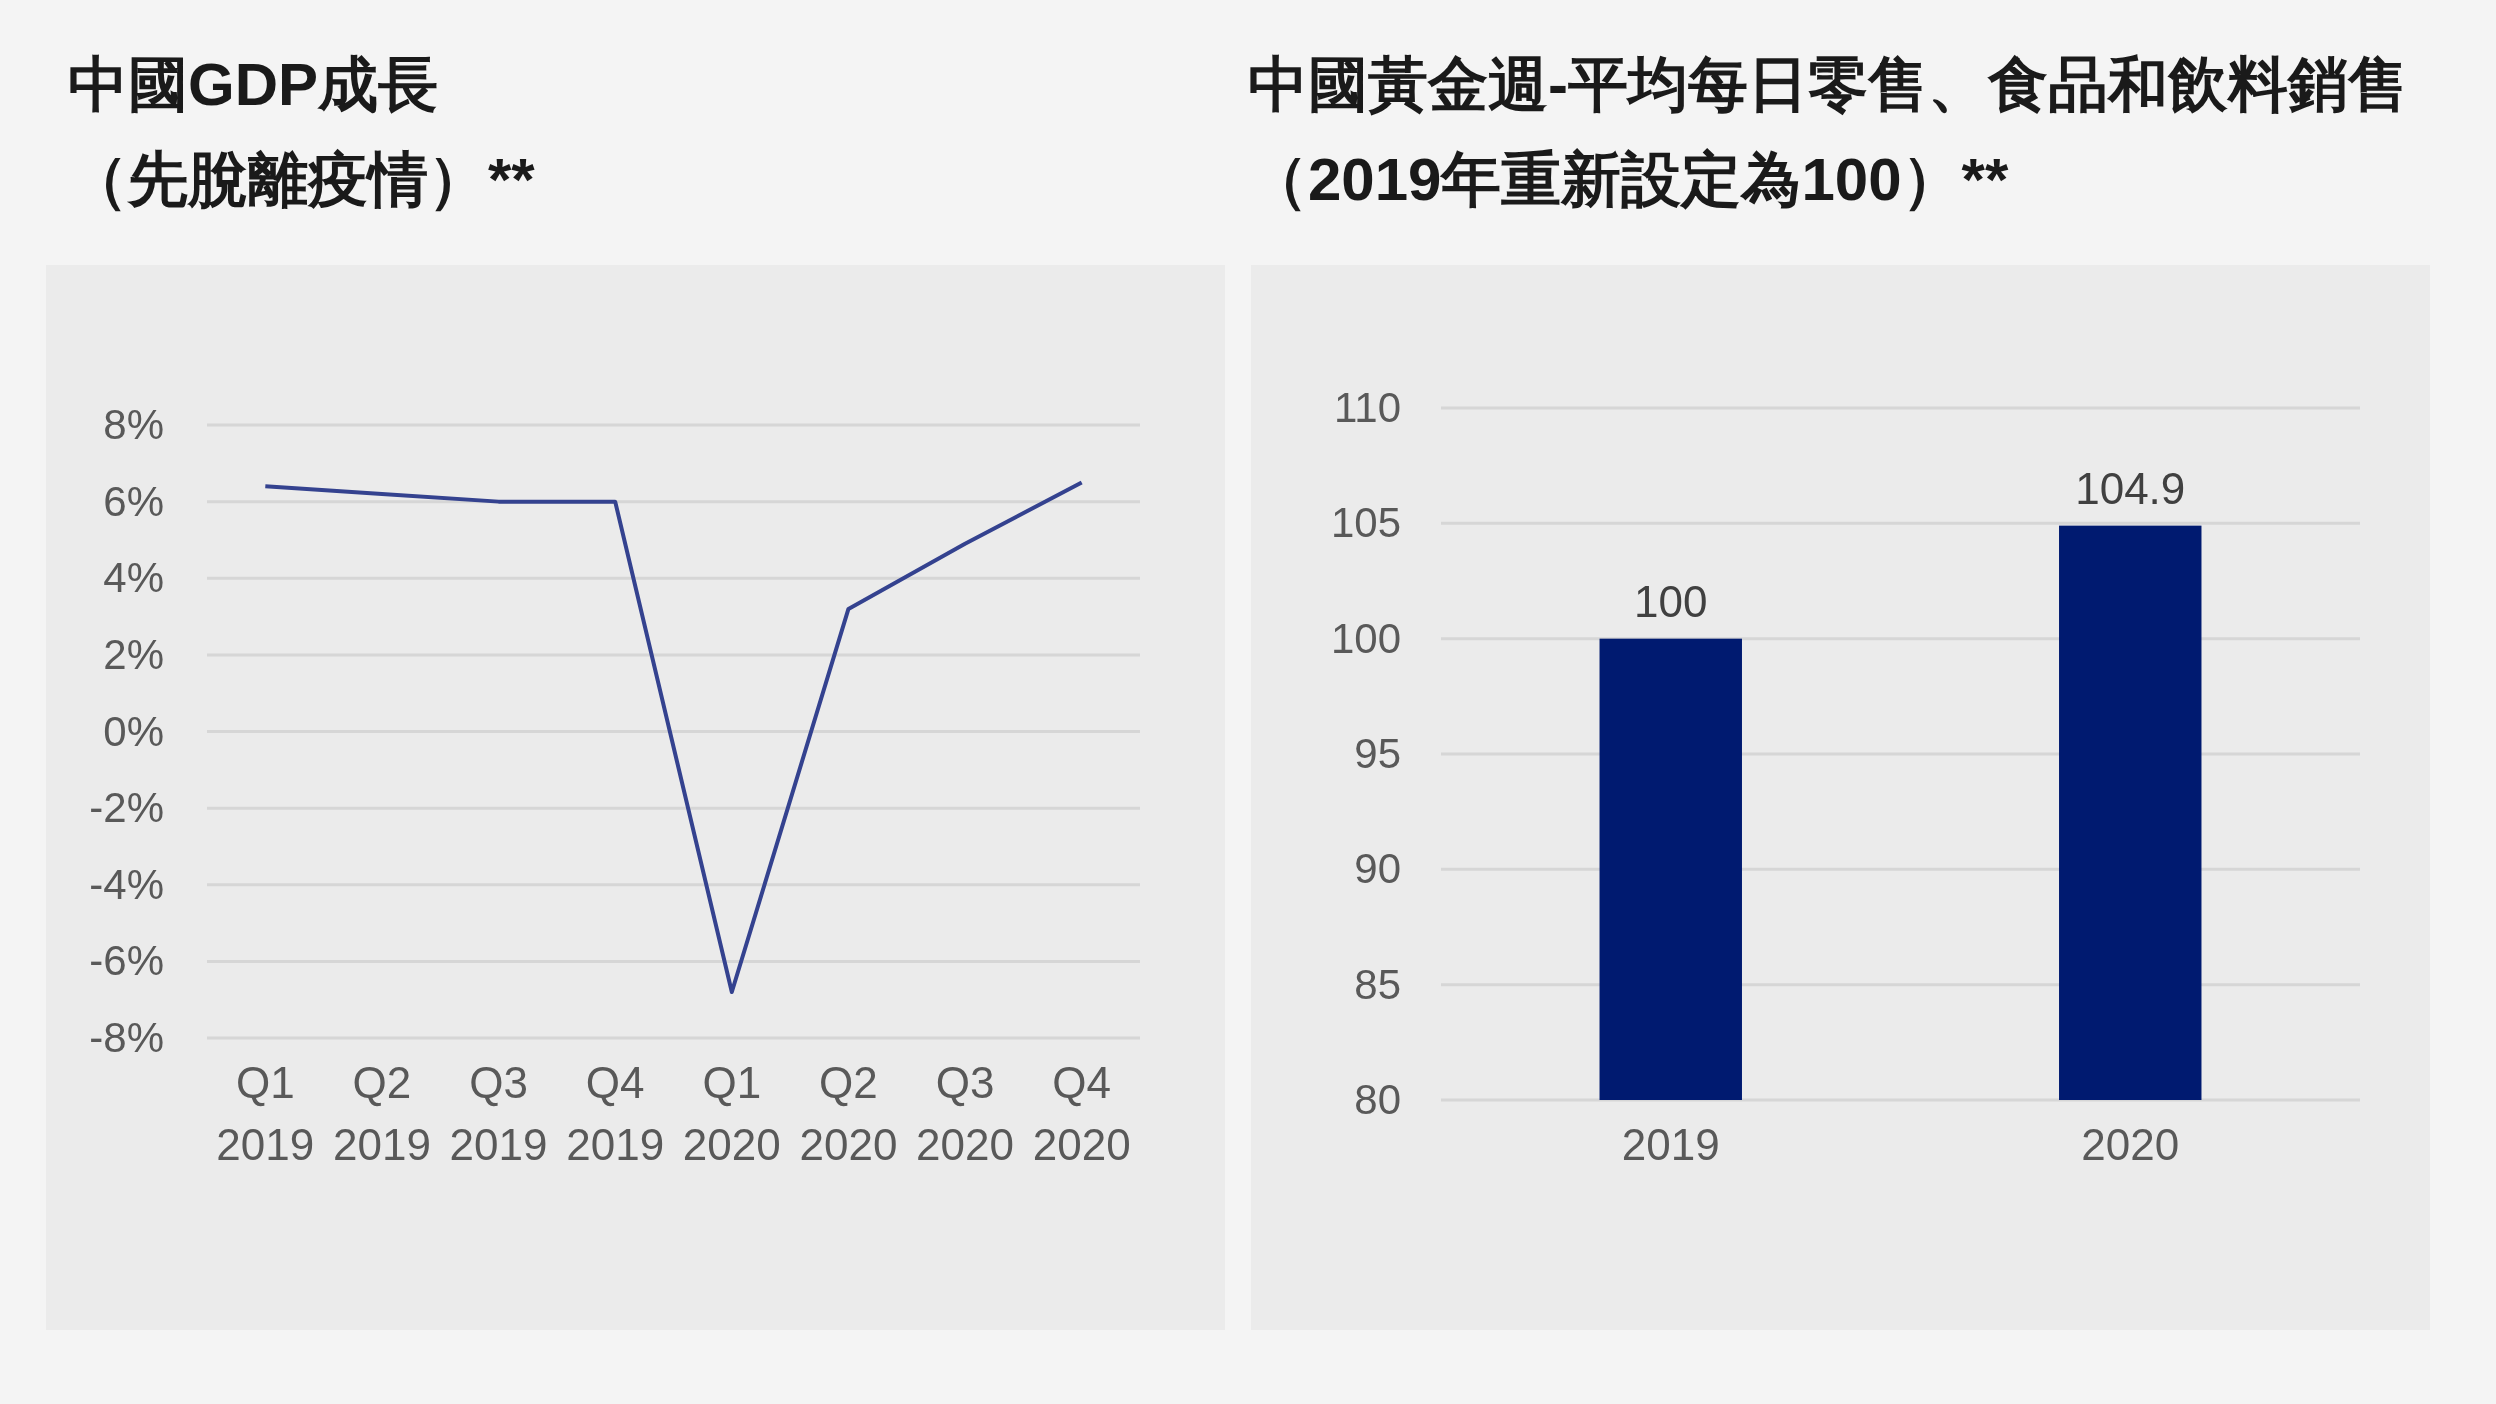  Describe the element at coordinates (2130, 1144) in the screenshot. I see `x-tick-label: 2020` at that location.